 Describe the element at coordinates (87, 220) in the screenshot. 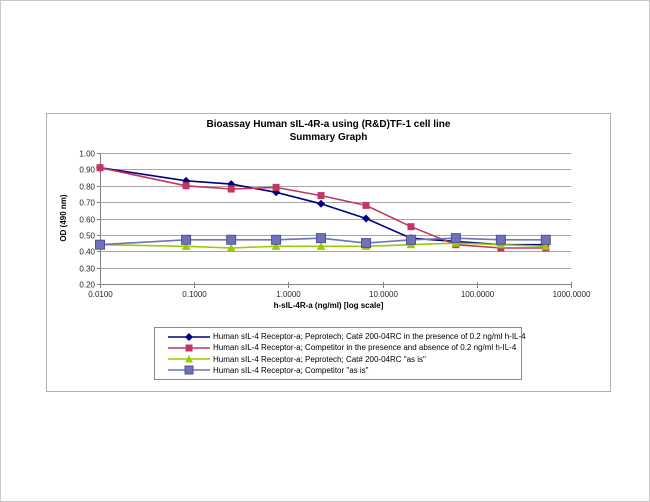

I see `y-tick-label: 0.60` at that location.